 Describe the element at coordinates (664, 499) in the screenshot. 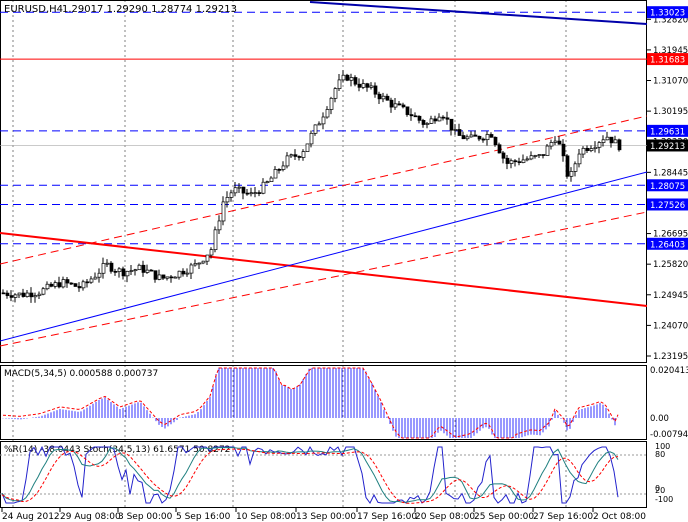

I see `oscillator-tick-label: -100` at that location.